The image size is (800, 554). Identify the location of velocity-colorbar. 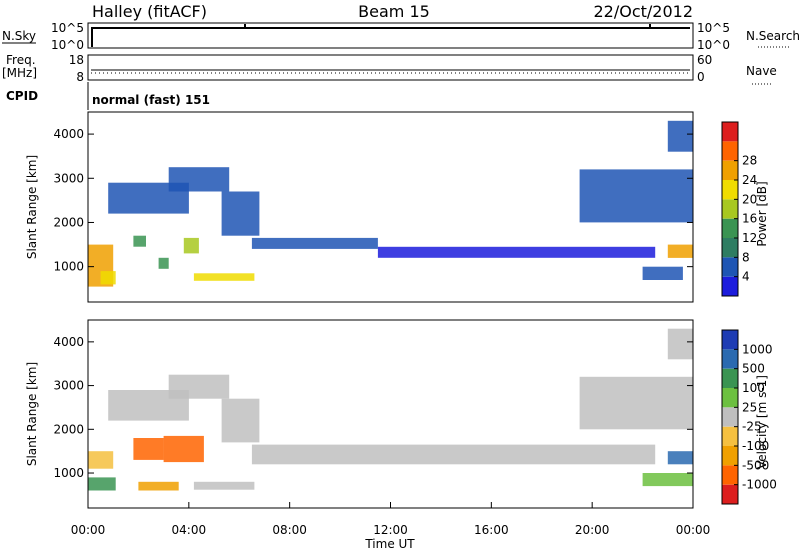
(730, 417).